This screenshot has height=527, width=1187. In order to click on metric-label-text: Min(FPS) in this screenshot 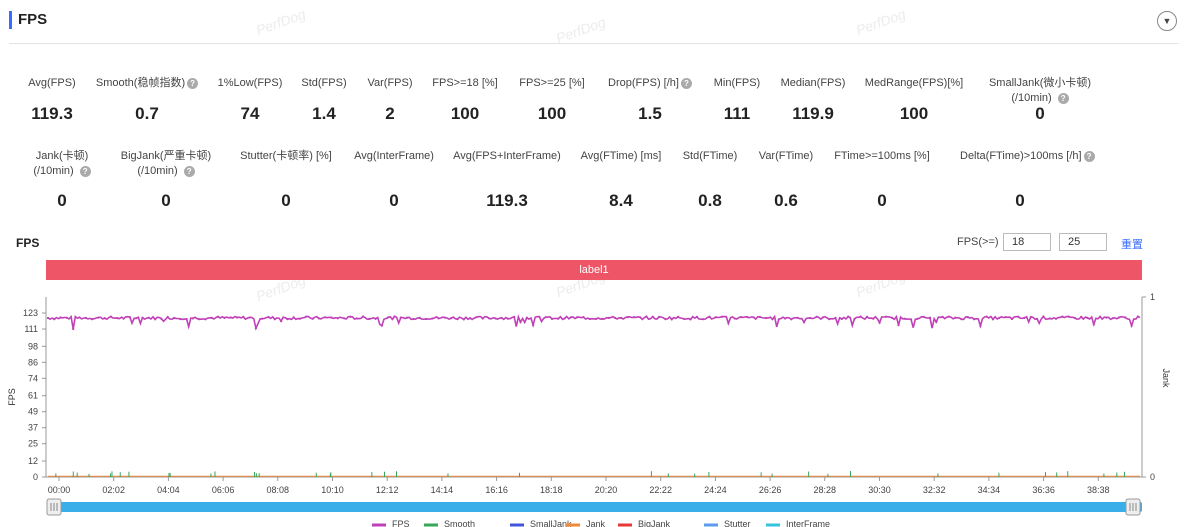, I will do `click(737, 83)`.